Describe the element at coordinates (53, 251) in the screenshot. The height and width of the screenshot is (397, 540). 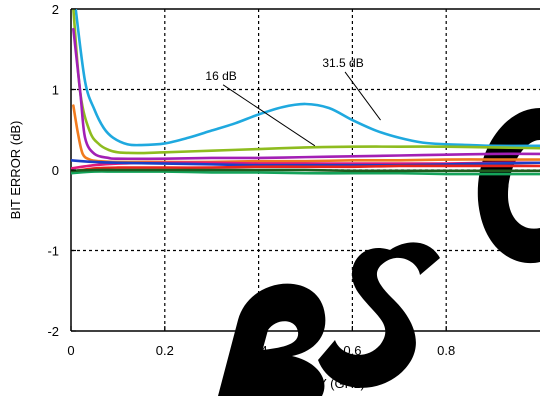
I see `y-tick-label-1: -1` at that location.